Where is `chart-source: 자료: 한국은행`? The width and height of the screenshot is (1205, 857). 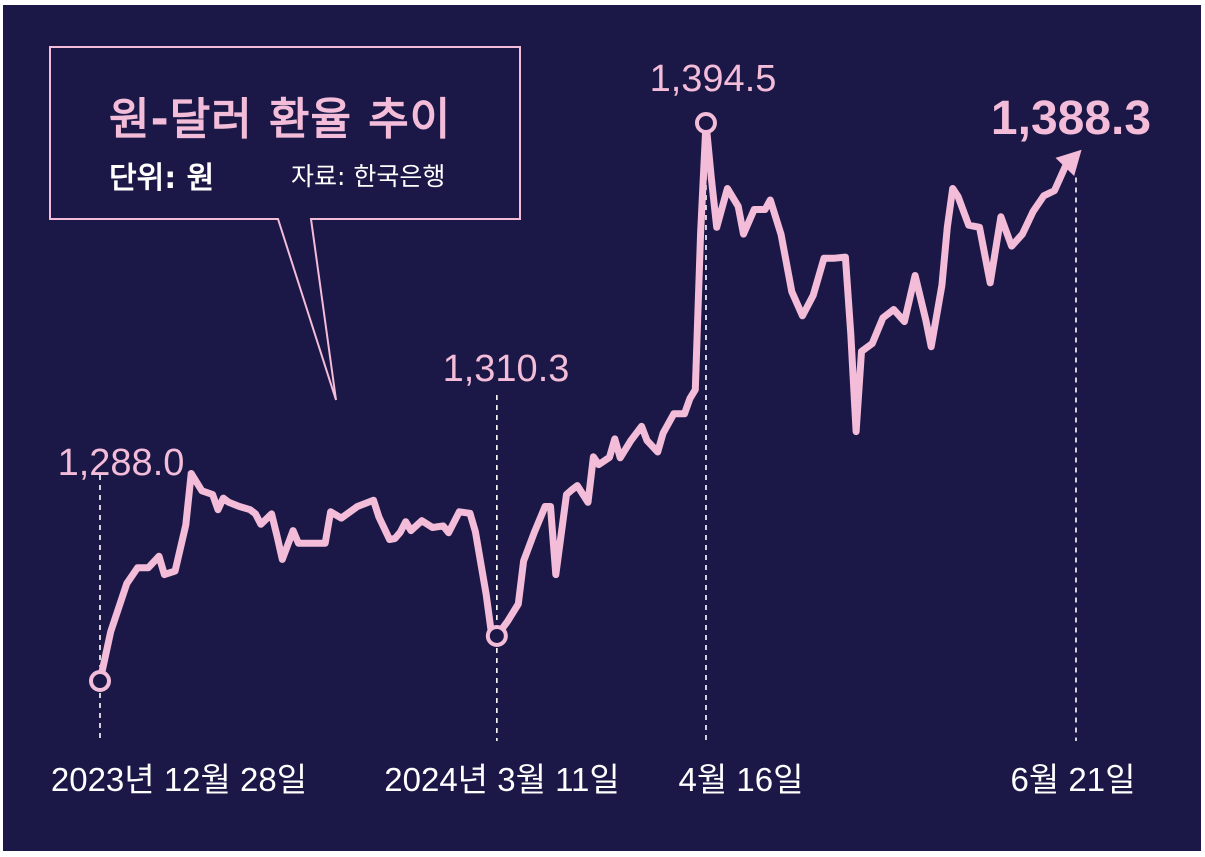 chart-source: 자료: 한국은행 is located at coordinates (368, 176).